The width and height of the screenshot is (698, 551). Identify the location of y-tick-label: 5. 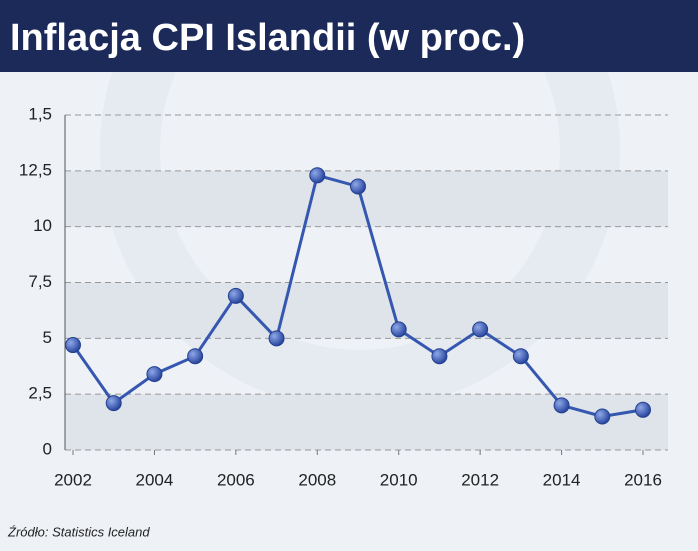
(47, 337).